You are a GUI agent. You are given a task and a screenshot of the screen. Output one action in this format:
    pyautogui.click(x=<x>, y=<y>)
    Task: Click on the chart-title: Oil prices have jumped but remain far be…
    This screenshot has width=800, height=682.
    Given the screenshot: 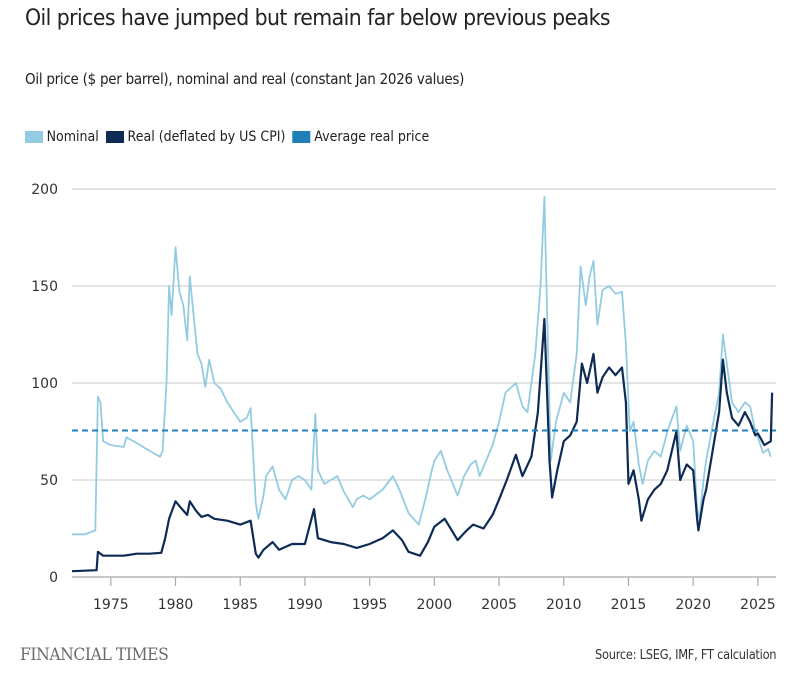 What is the action you would take?
    pyautogui.click(x=318, y=18)
    